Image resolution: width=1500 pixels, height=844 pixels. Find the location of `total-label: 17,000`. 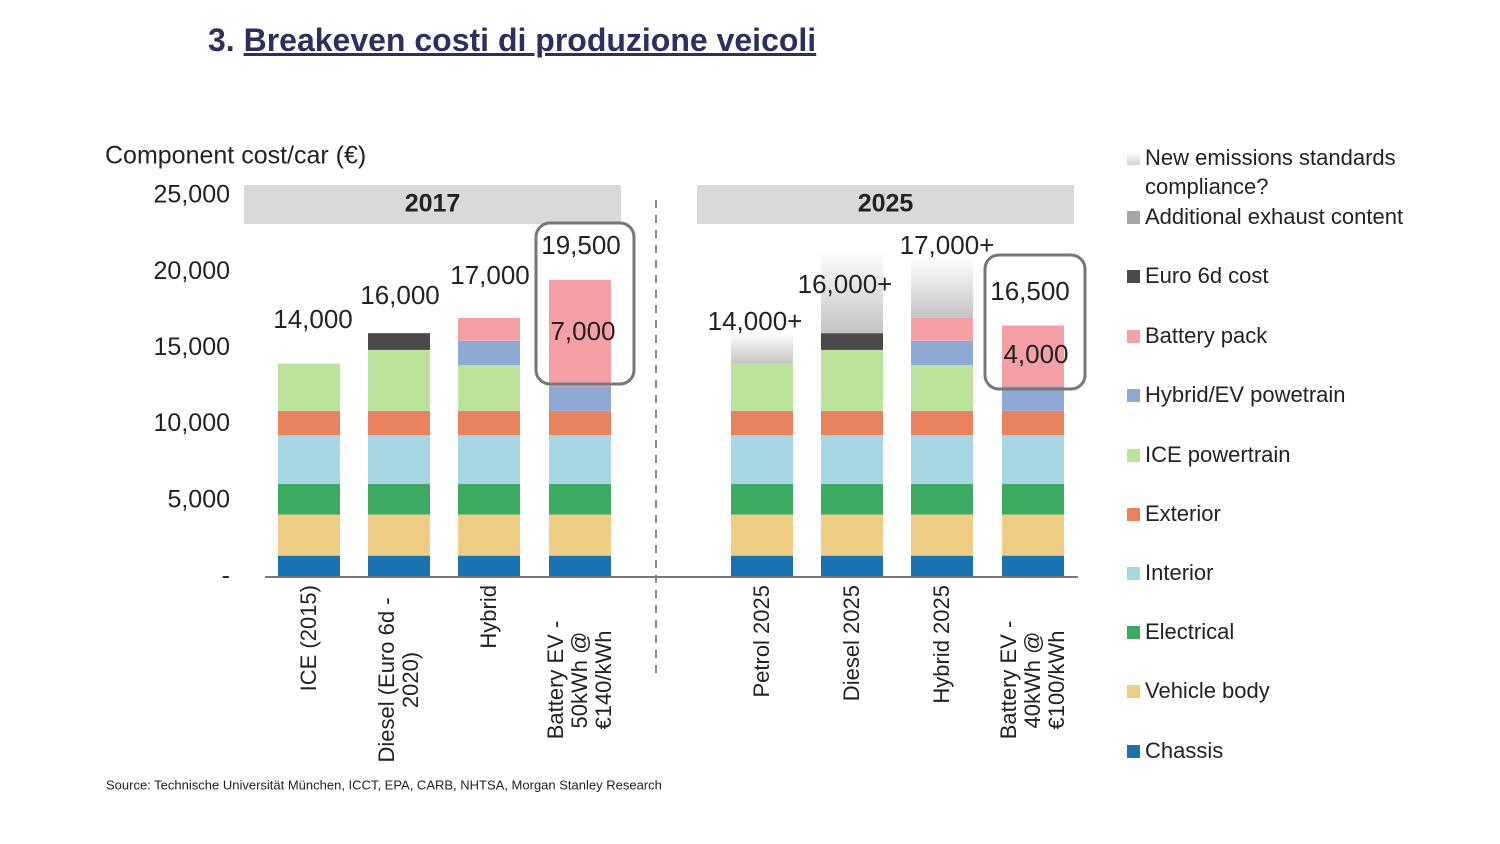

total-label: 17,000 is located at coordinates (490, 275).